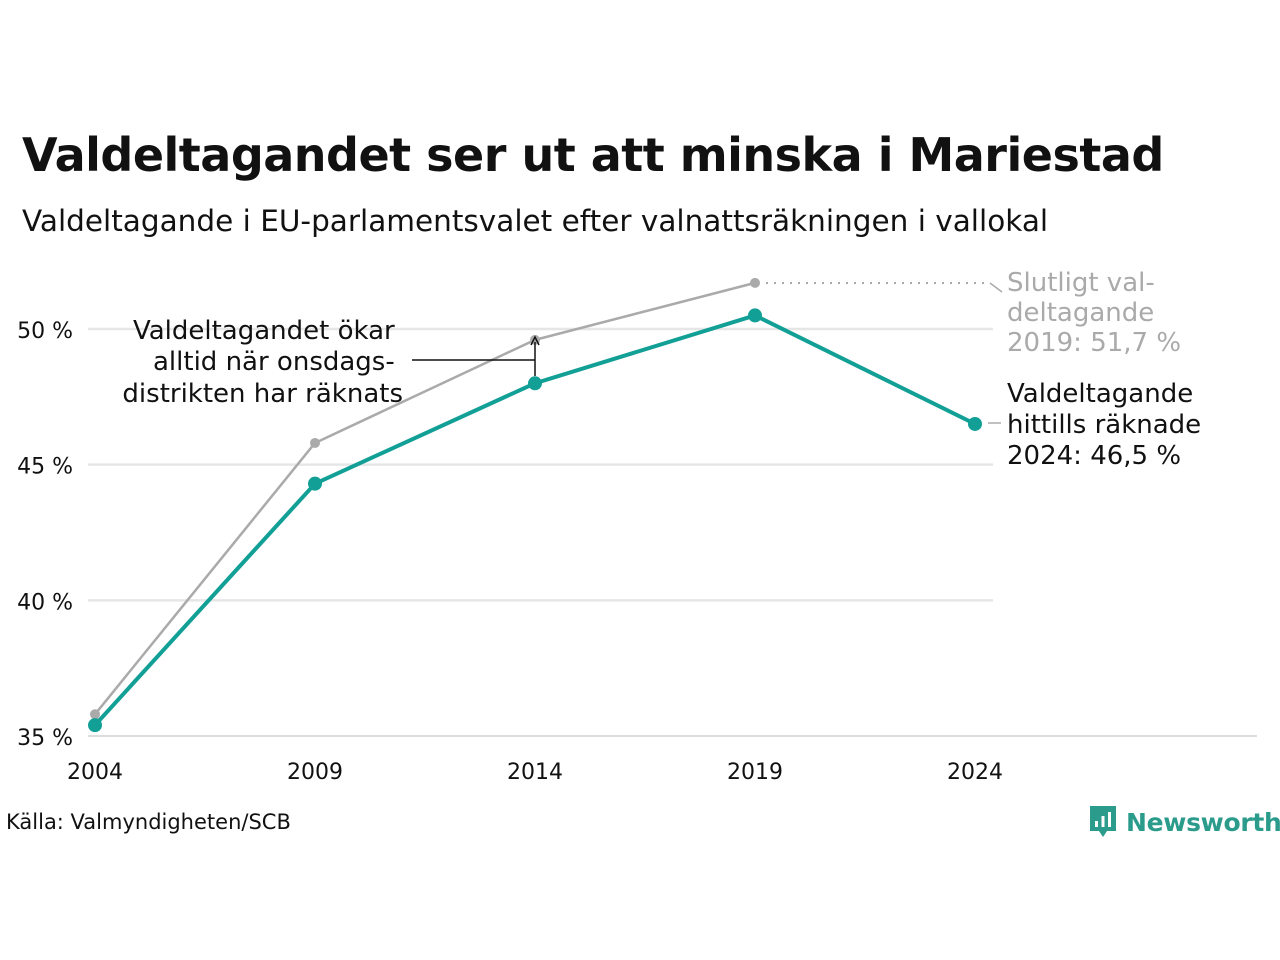 Image resolution: width=1280 pixels, height=960 pixels. What do you see at coordinates (45, 535) in the screenshot?
I see `y-axis-ticks: 35 % 40 % 45 % 50 %` at bounding box center [45, 535].